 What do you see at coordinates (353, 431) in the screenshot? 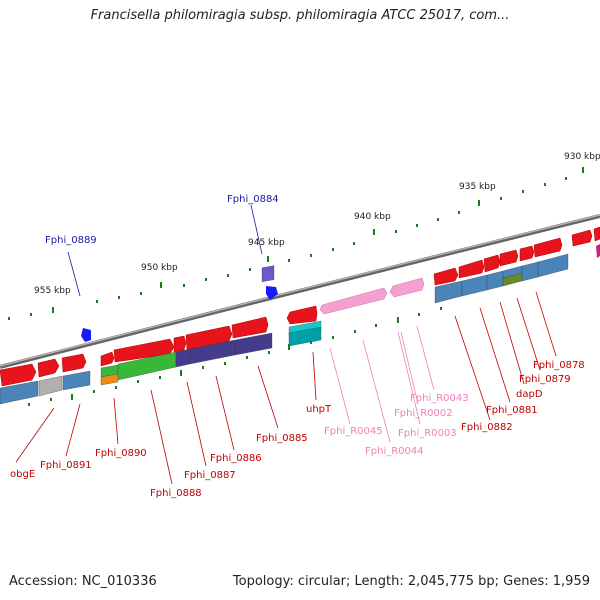
I see `gene-label: Fphi_R0045` at bounding box center [353, 431].